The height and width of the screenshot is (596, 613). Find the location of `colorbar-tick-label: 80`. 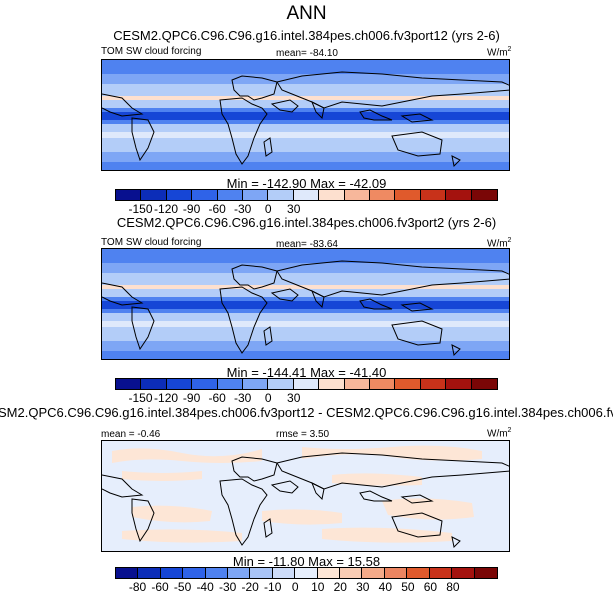

colorbar-tick-label: 80 is located at coordinates (453, 587).